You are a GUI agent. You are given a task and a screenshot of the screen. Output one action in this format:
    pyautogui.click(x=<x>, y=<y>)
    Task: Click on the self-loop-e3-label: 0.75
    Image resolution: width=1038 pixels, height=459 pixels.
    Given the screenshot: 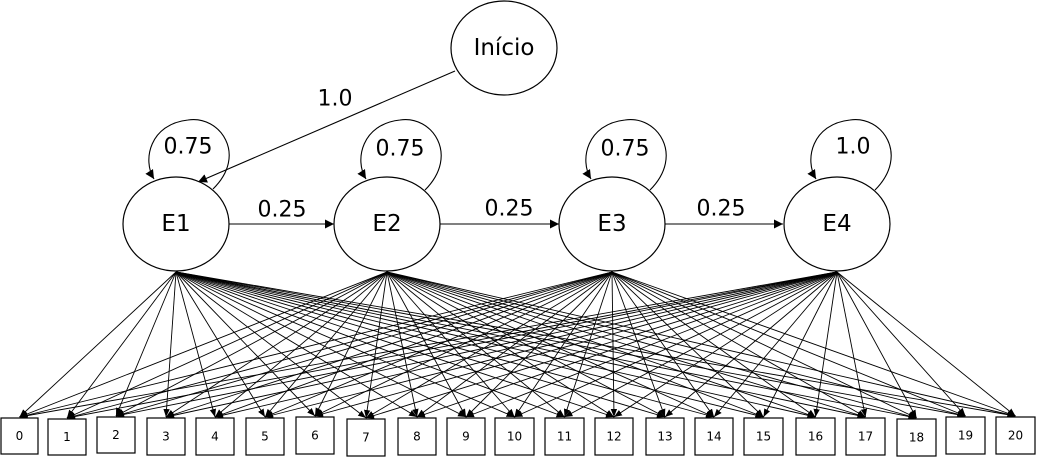 What is the action you would take?
    pyautogui.click(x=625, y=149)
    